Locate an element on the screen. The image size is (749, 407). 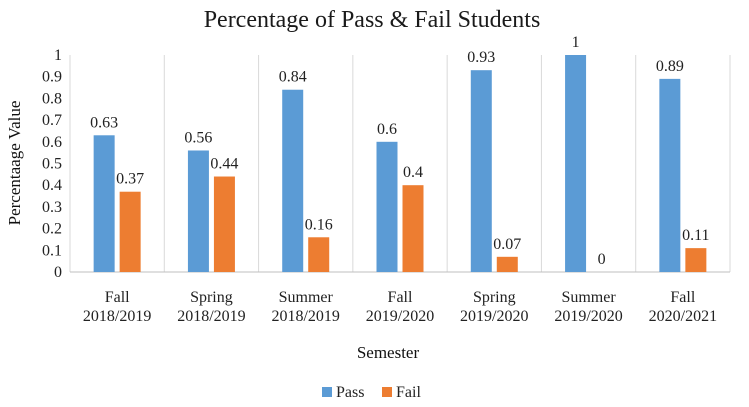
y-tick-label: 0.9 is located at coordinates (52, 77).